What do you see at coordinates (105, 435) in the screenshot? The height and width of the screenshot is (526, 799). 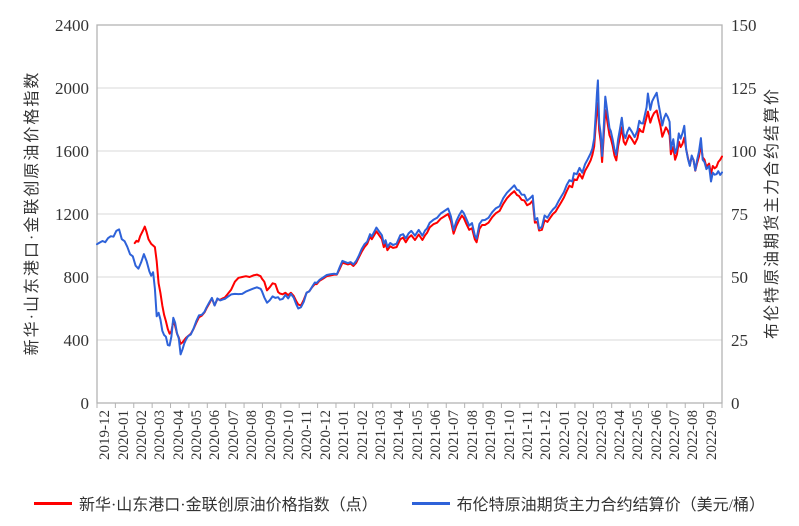 I see `x-axis-label: 2019-12` at bounding box center [105, 435].